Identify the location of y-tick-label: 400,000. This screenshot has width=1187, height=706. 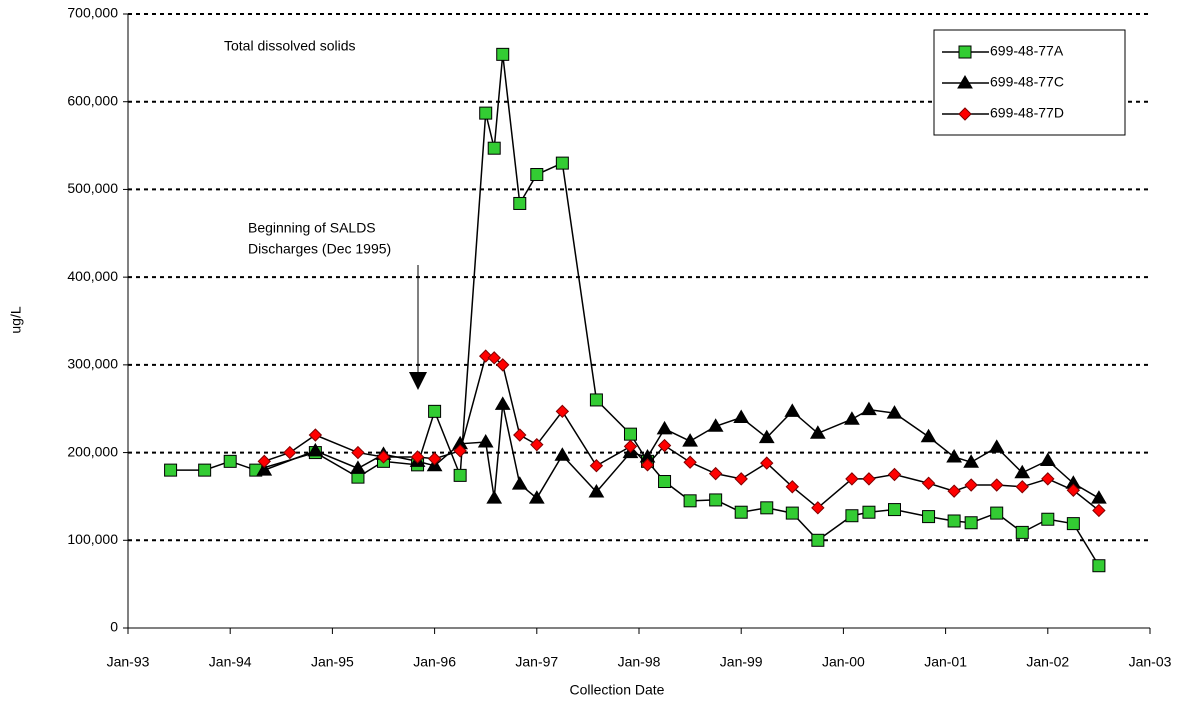
(92, 276).